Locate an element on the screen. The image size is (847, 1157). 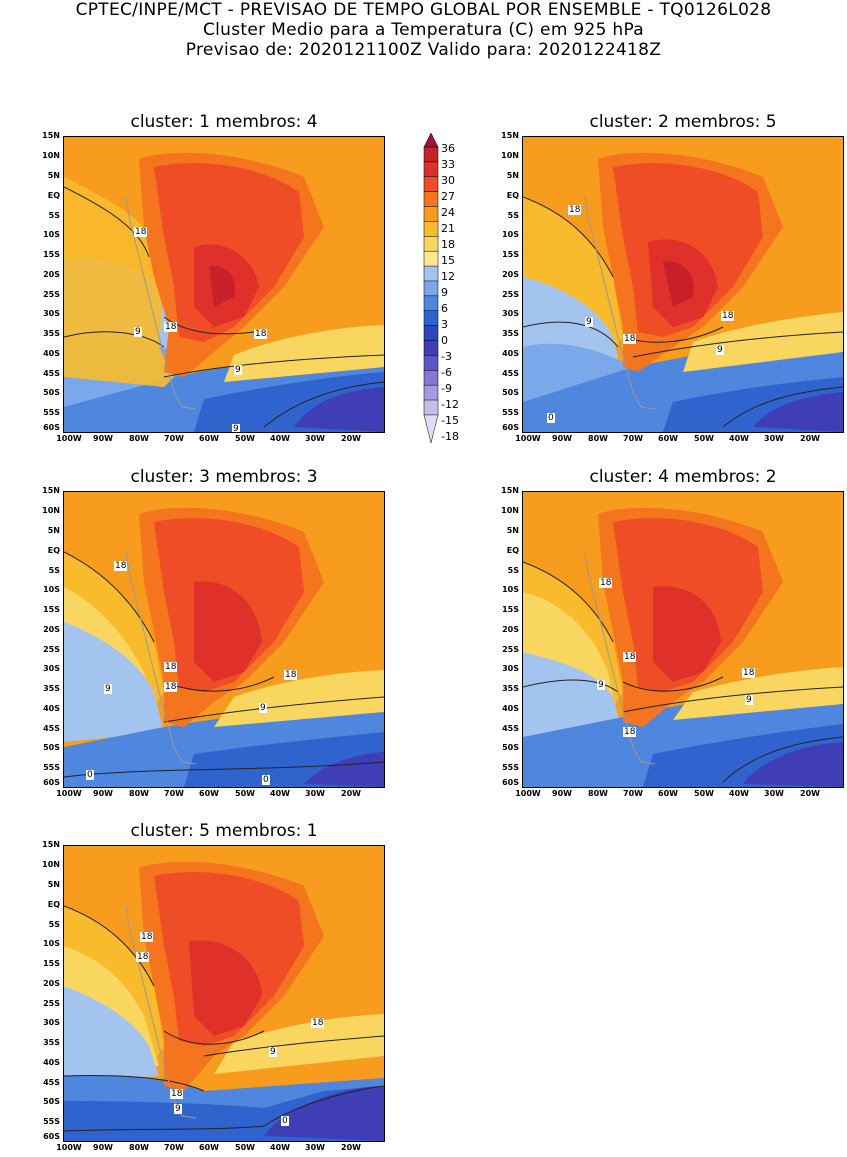
colorbar-swatches is located at coordinates (431, 288).